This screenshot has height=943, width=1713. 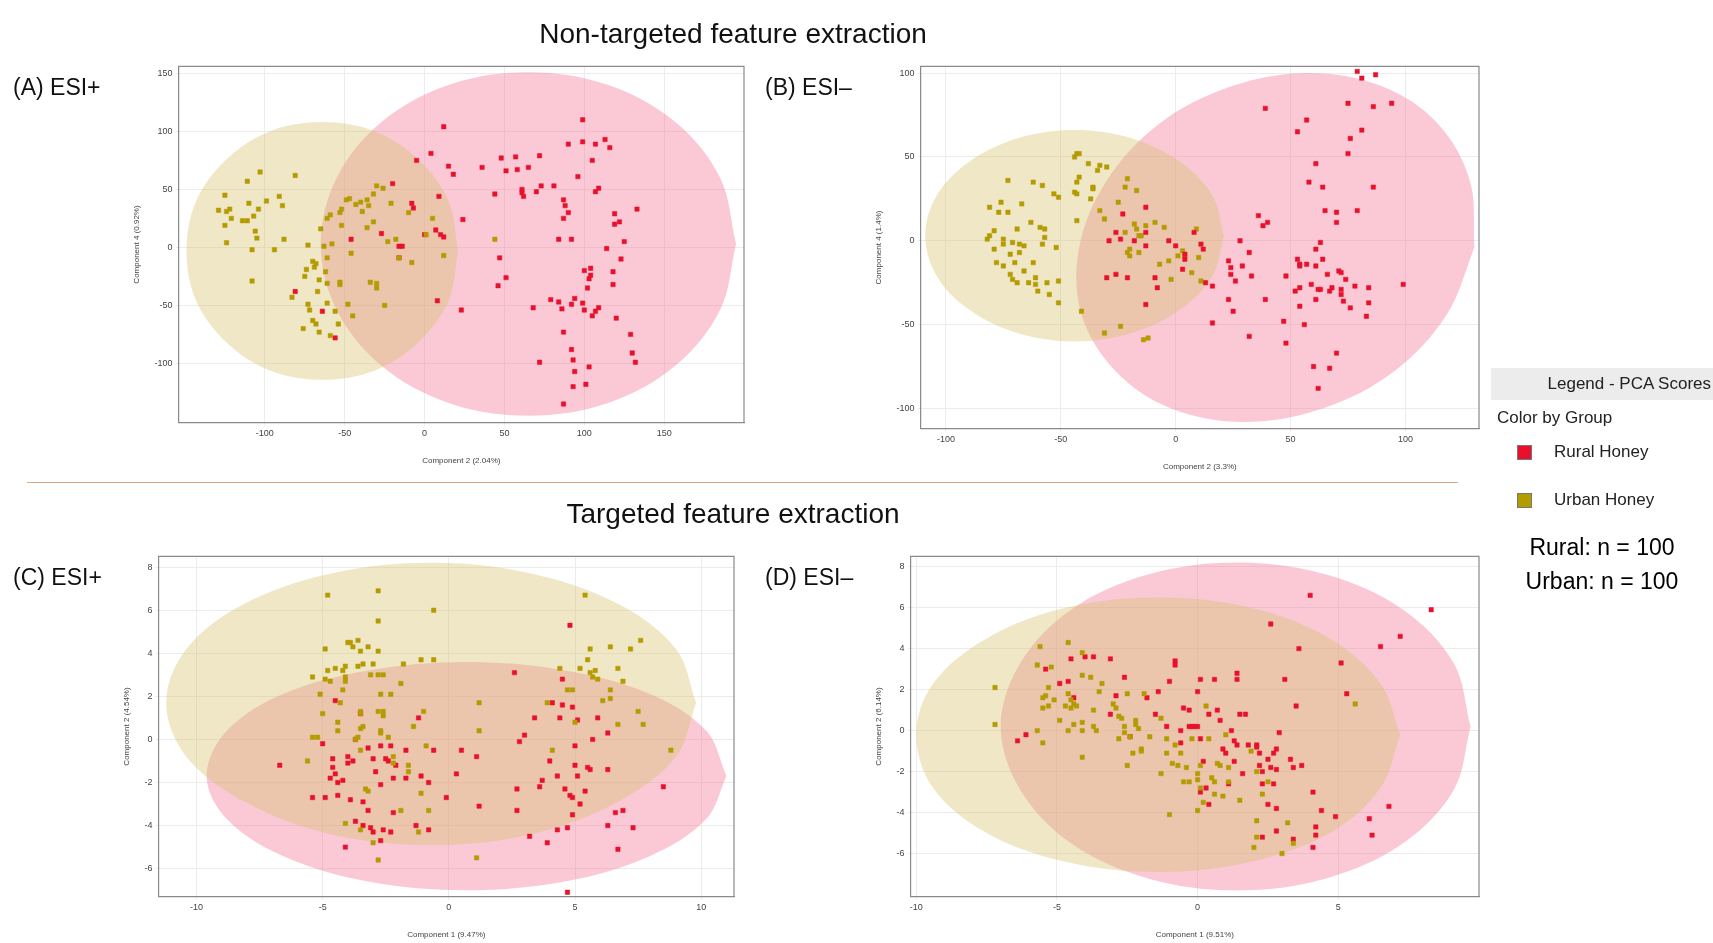 What do you see at coordinates (165, 72) in the screenshot?
I see `y-tick-label: 150` at bounding box center [165, 72].